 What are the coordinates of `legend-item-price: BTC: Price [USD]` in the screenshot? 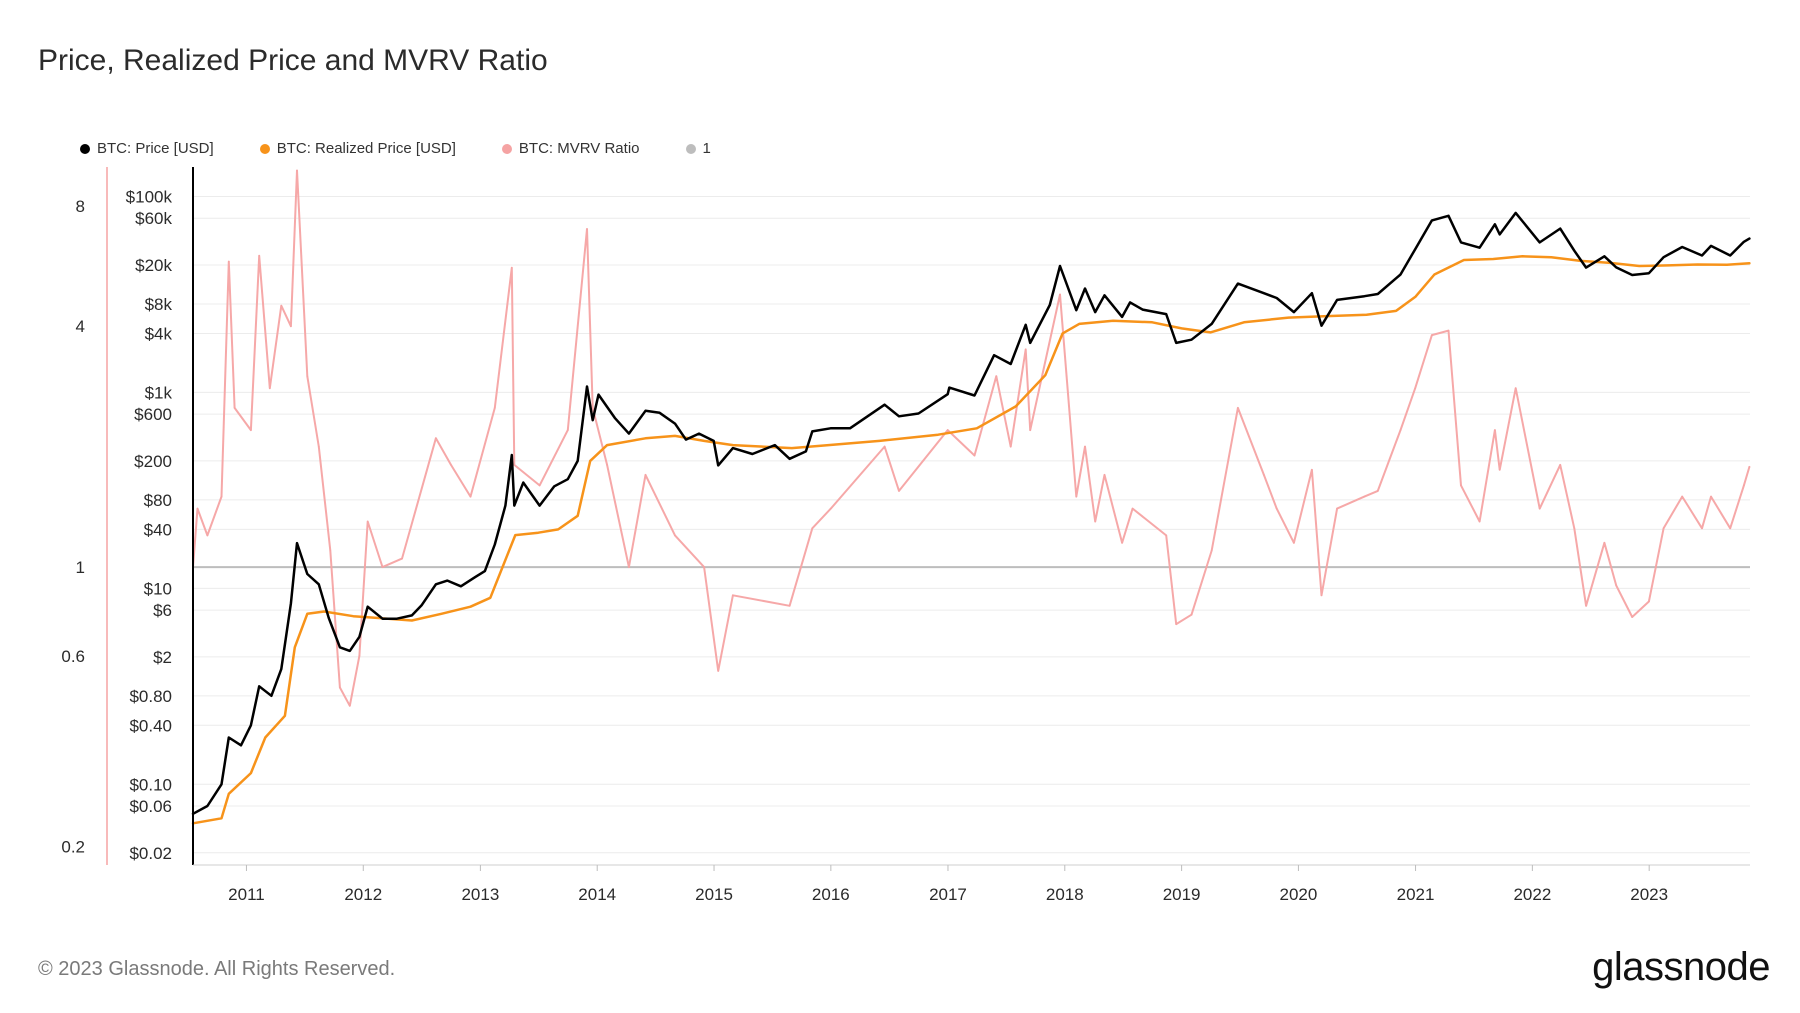 It's located at (147, 148).